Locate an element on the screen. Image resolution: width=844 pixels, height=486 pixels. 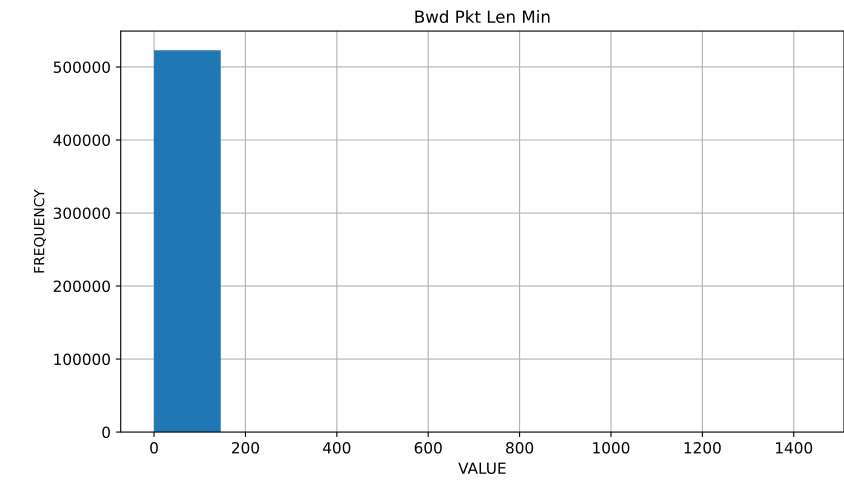
y-tick-label: 200000 is located at coordinates (82, 286).